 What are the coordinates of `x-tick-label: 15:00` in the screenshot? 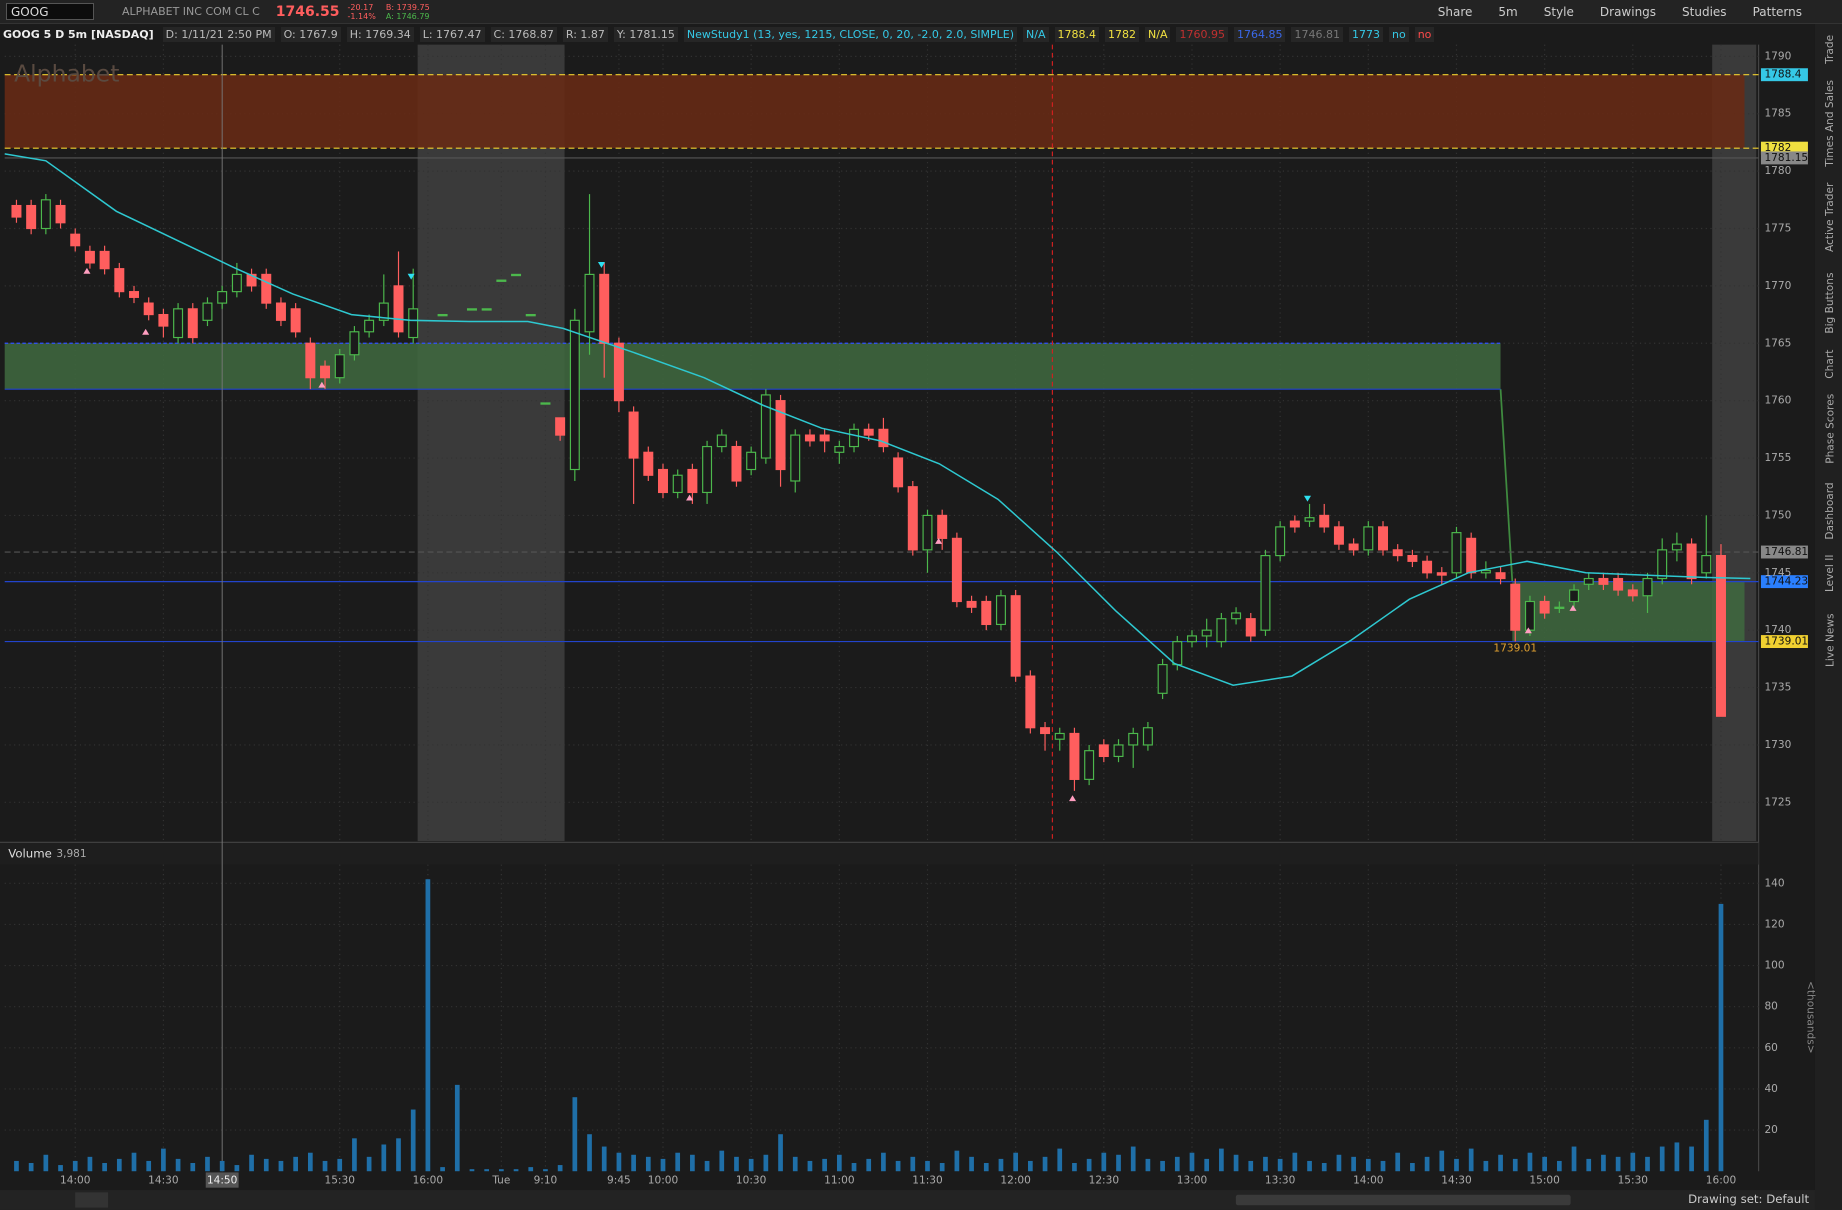 It's located at (1544, 1181).